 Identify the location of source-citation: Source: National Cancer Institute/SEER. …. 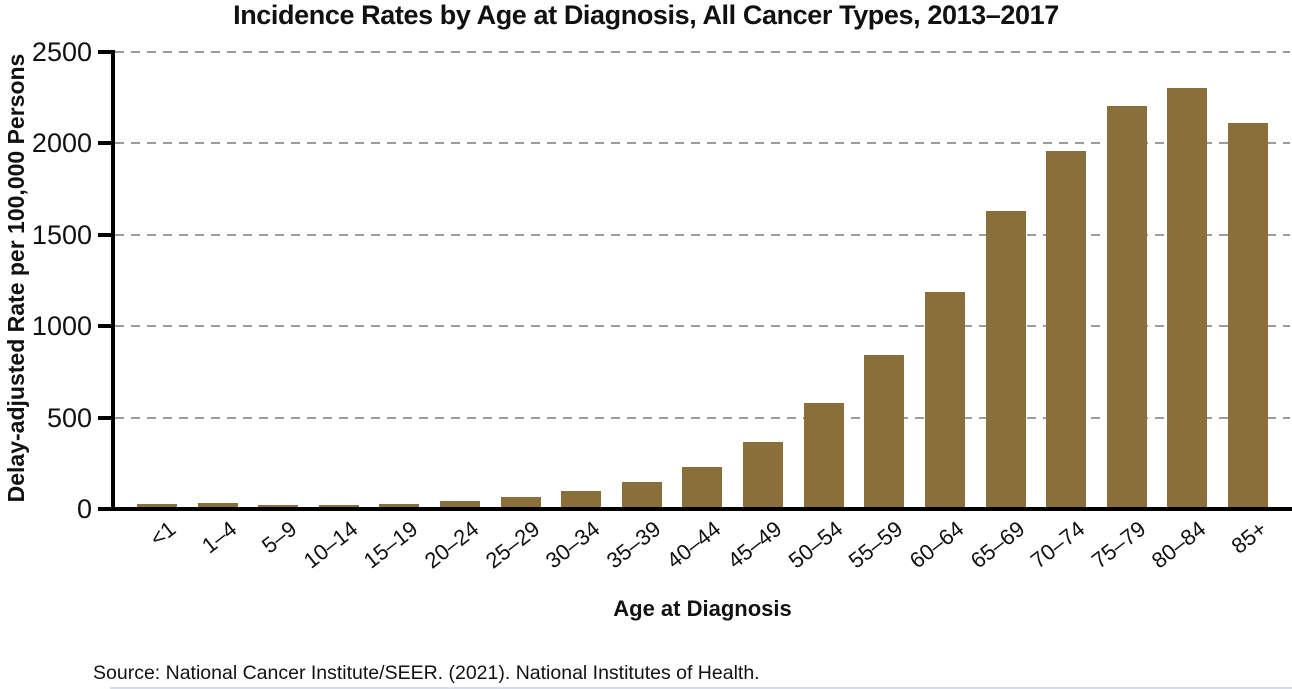
(426, 673).